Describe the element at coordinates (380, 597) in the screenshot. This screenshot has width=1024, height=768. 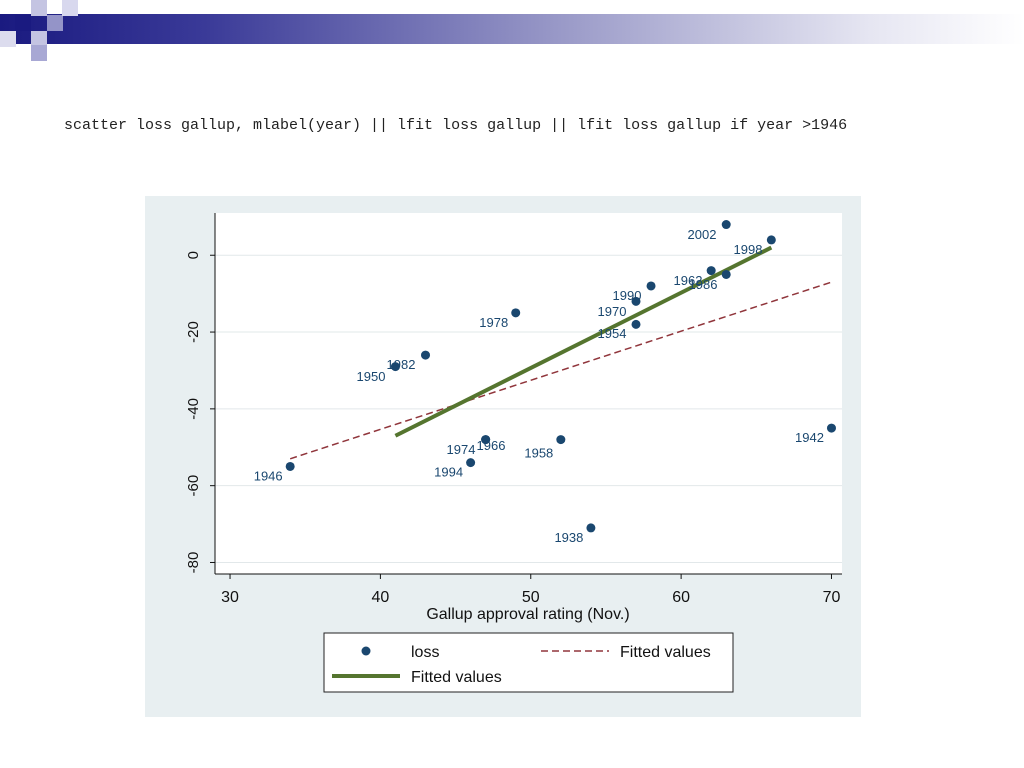
I see `x-tick-label: 40` at that location.